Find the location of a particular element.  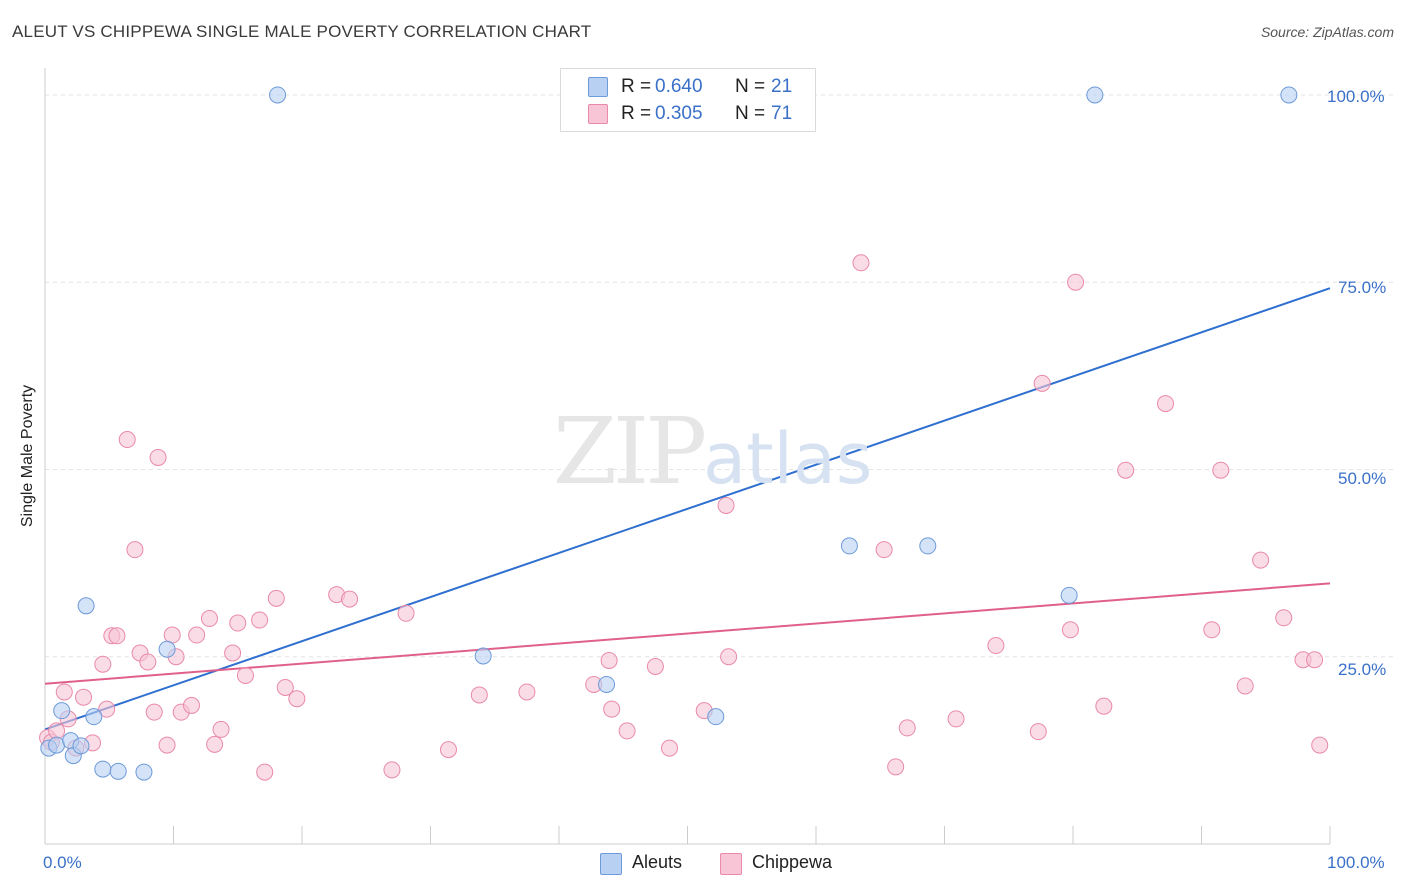

aleuts-legend-label: Aleuts is located at coordinates (657, 862).